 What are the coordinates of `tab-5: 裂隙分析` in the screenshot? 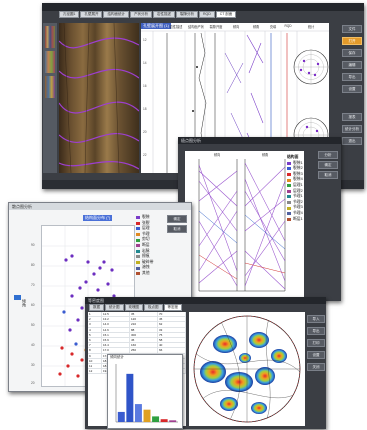 It's located at (186, 14).